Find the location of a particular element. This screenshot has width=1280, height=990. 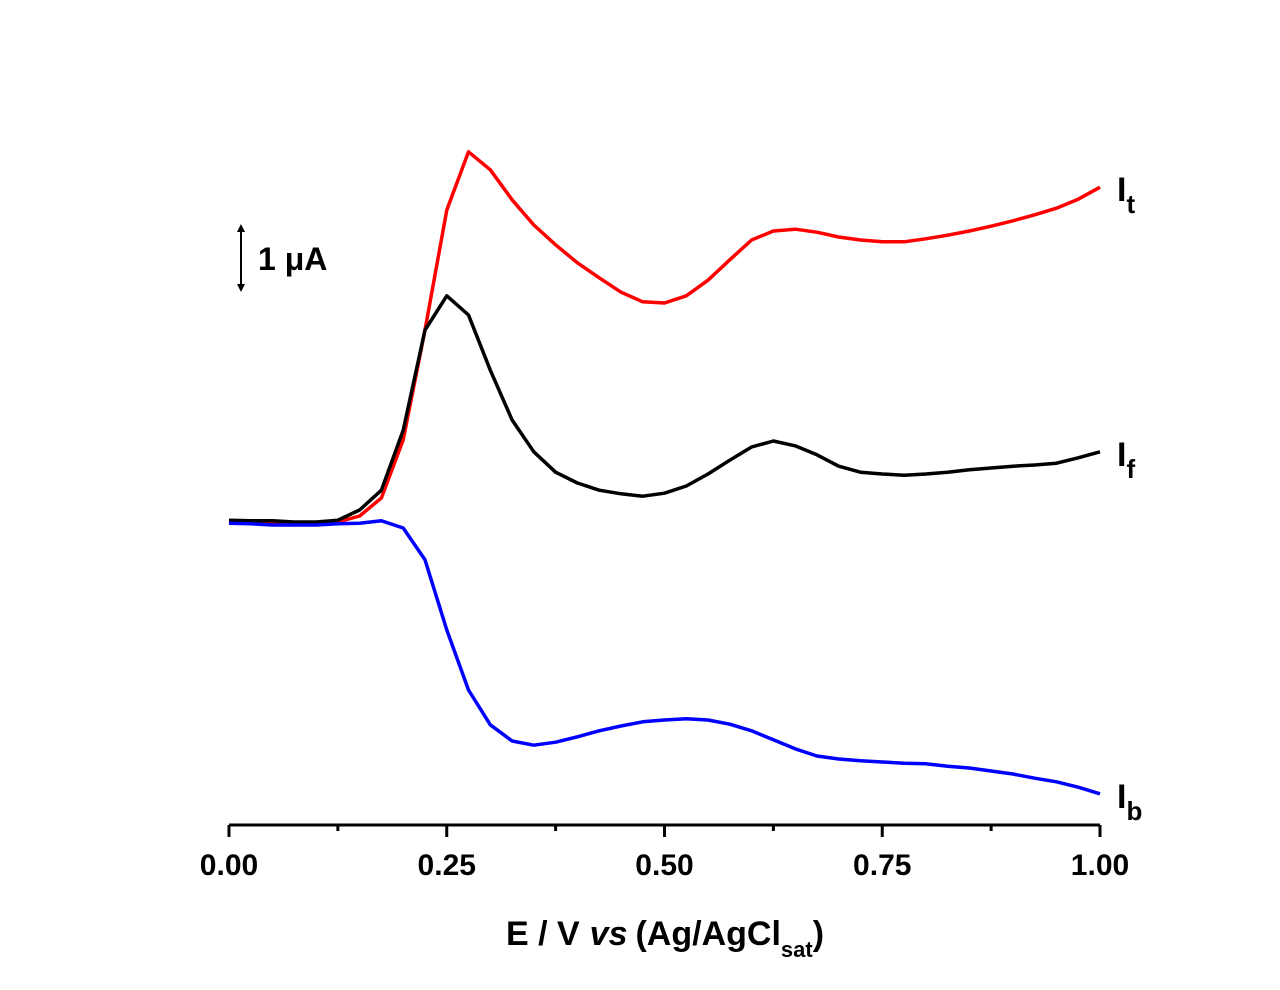

x-title-part: vs is located at coordinates (609, 934).